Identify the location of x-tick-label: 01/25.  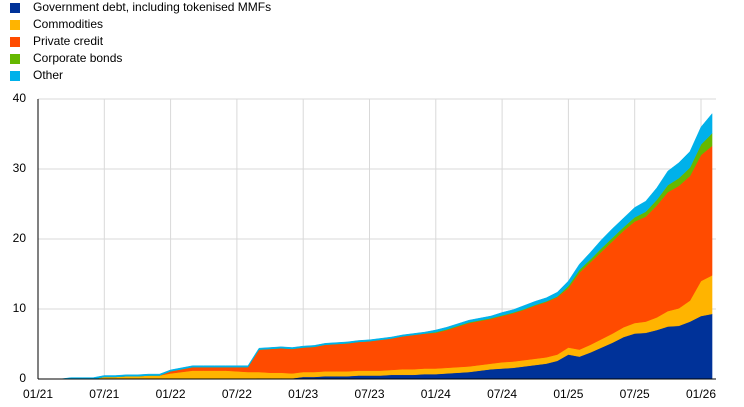
(568, 394).